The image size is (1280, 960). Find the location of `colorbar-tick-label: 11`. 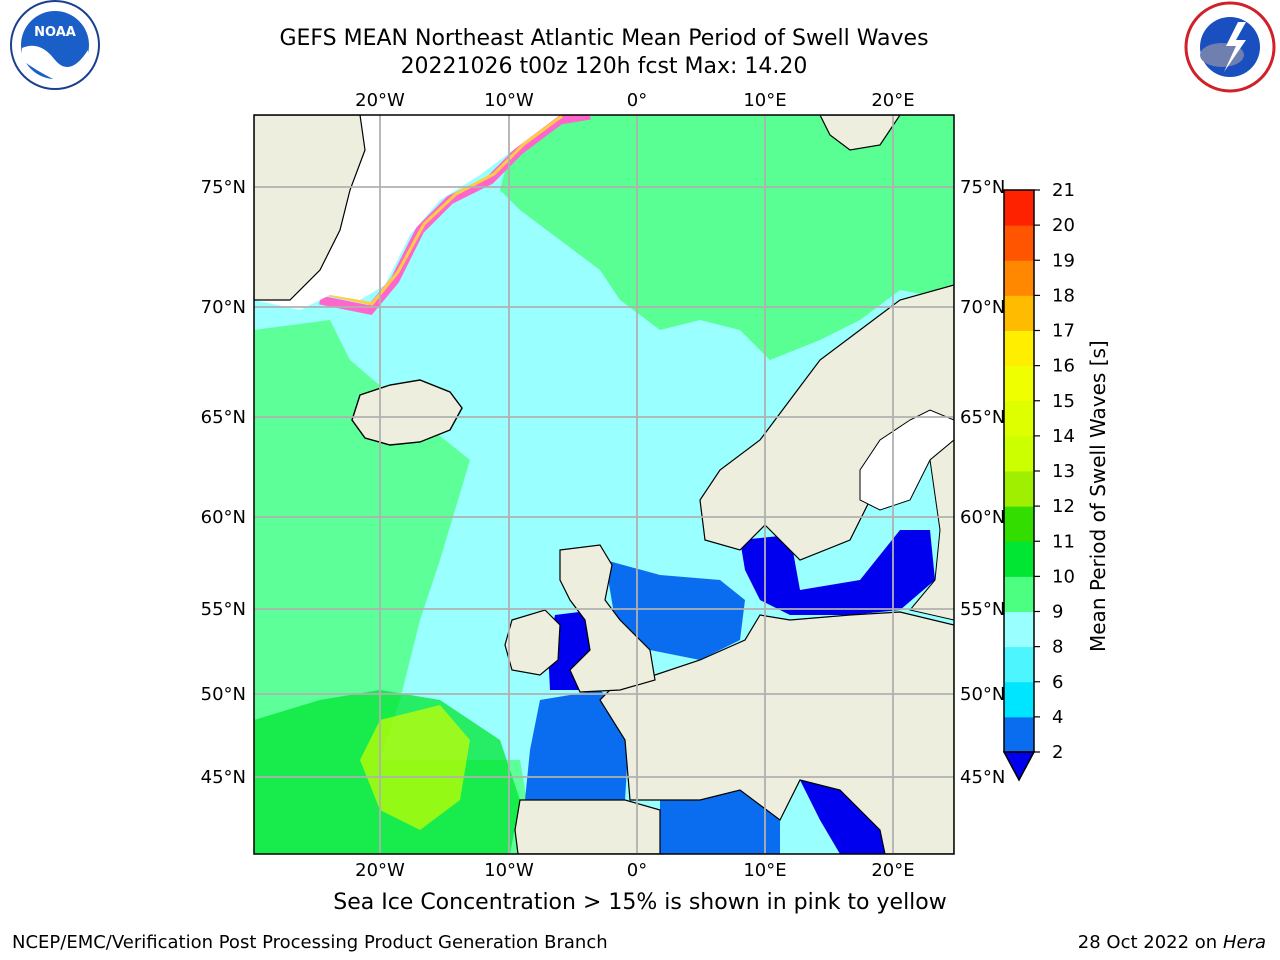

colorbar-tick-label: 11 is located at coordinates (1063, 541).